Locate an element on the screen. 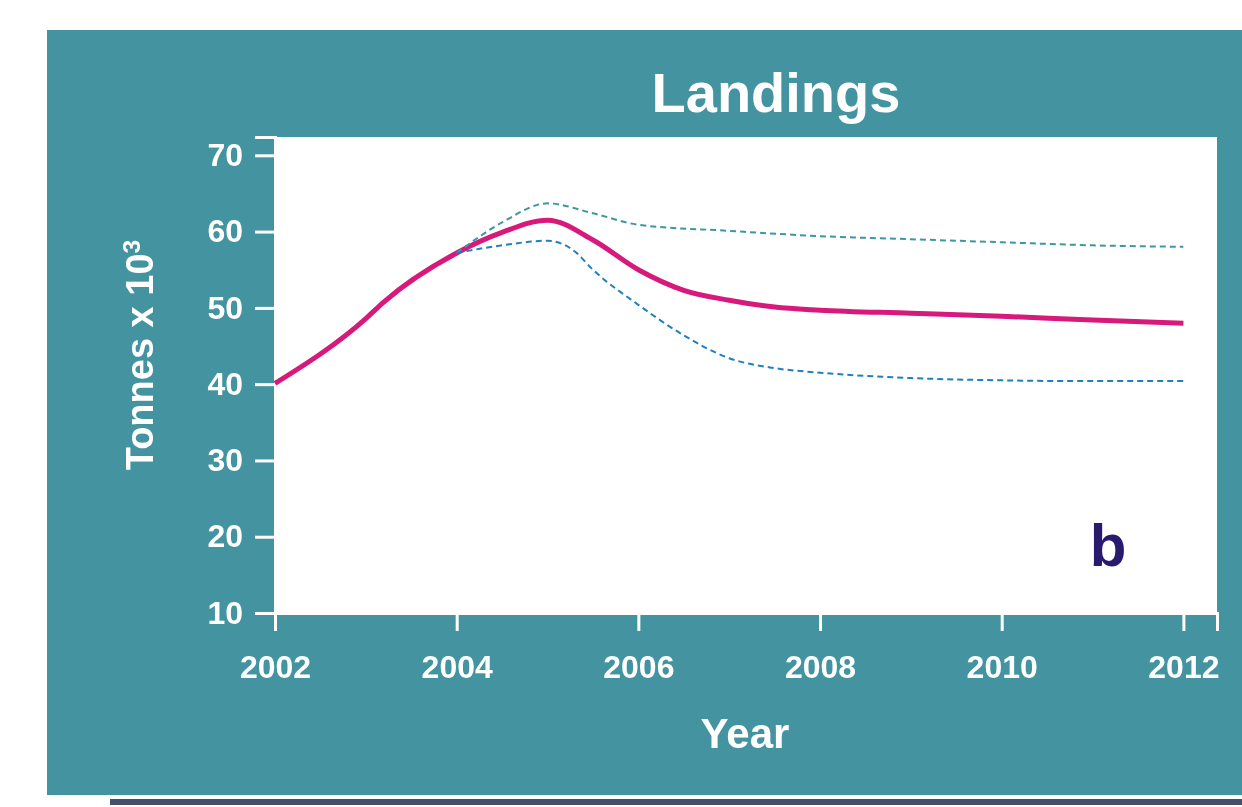  chart-title: Landings is located at coordinates (776, 92).